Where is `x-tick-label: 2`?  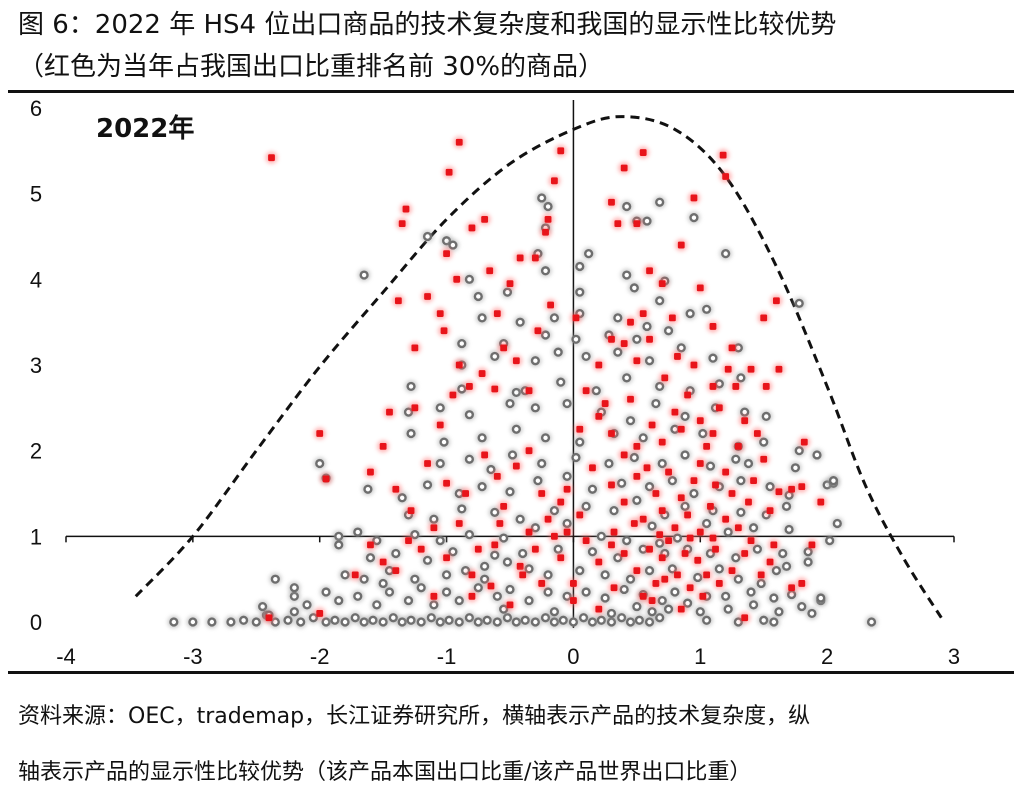
x-tick-label: 2 is located at coordinates (827, 656).